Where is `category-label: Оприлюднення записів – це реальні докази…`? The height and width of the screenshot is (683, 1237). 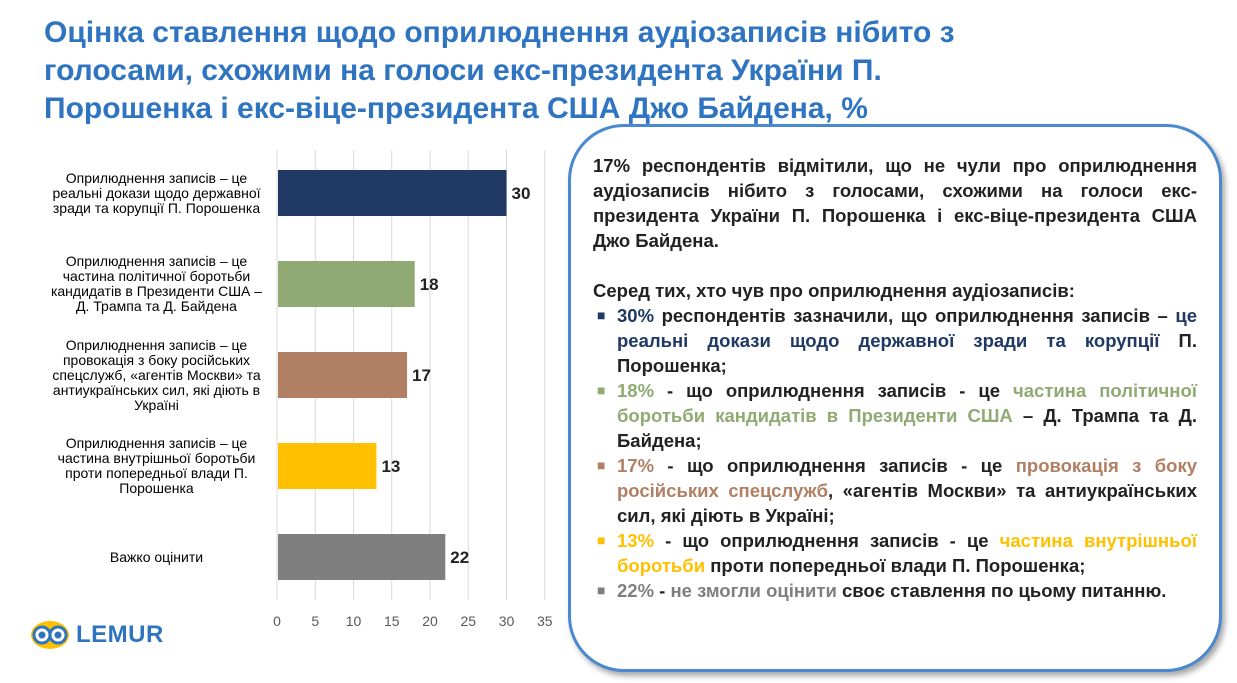
category-label: Оприлюднення записів – це реальні докази… is located at coordinates (156, 192).